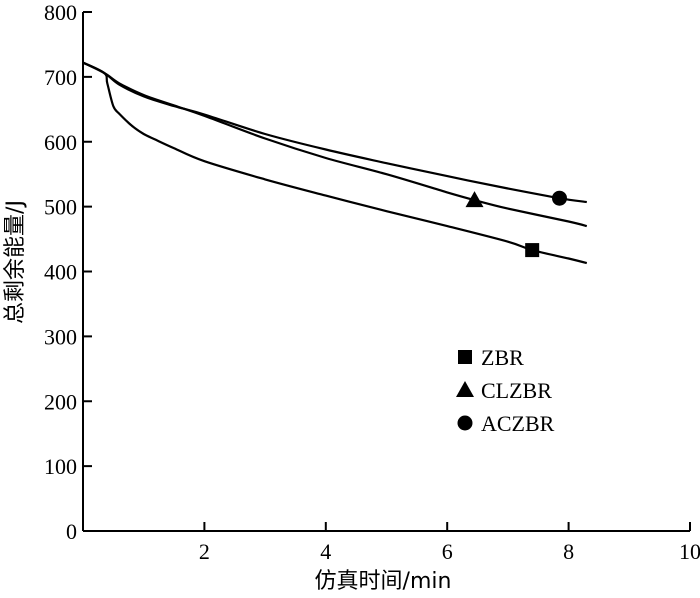 The width and height of the screenshot is (700, 598). Describe the element at coordinates (568, 551) in the screenshot. I see `x-tick-label: 8` at that location.